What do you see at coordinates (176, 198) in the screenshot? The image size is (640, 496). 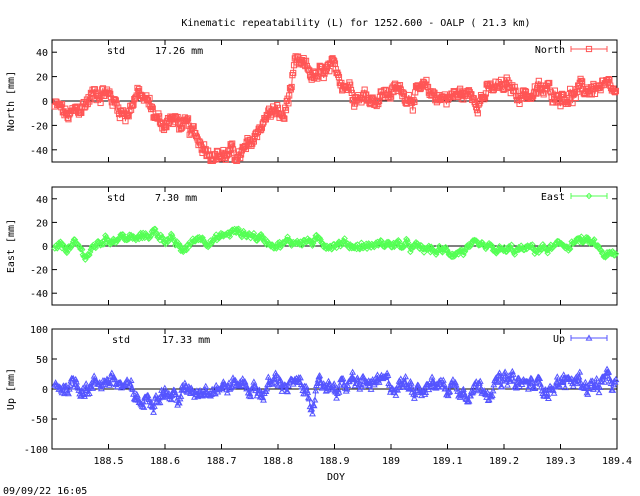 I see `std-value: 7.30 mm` at bounding box center [176, 198].